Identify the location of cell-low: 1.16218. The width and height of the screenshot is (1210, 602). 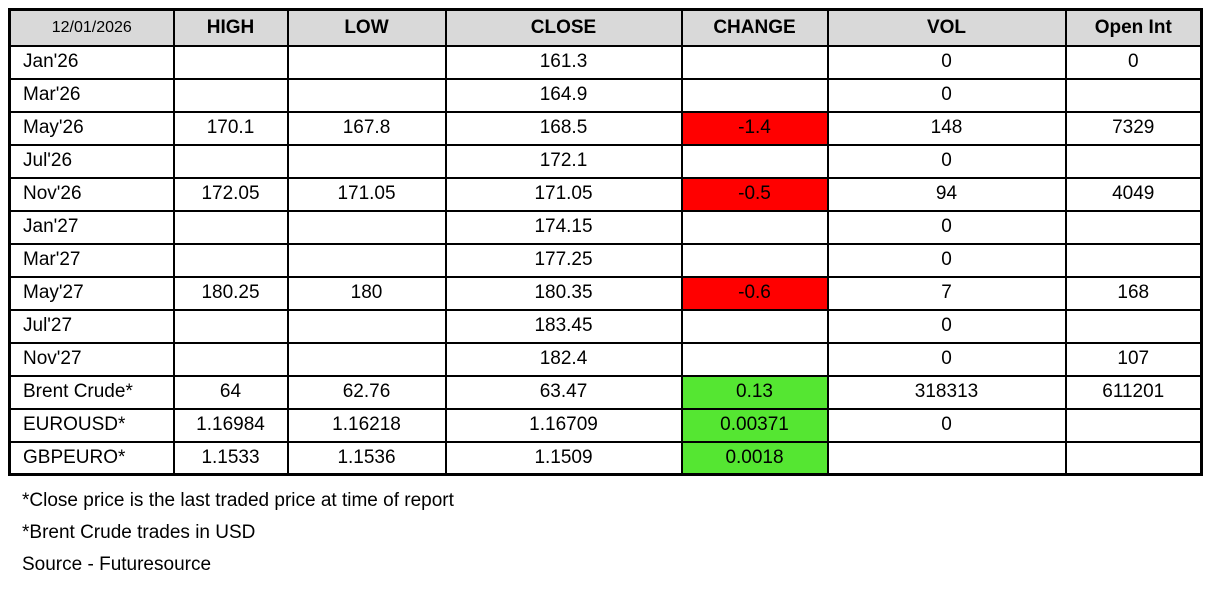
(366, 425).